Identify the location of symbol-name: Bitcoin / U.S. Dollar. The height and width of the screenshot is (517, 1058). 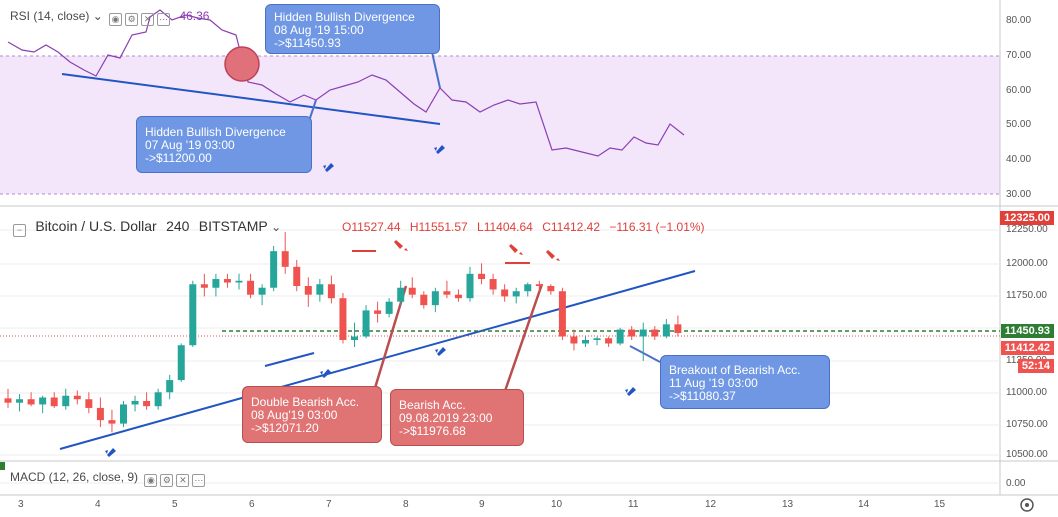
(96, 226).